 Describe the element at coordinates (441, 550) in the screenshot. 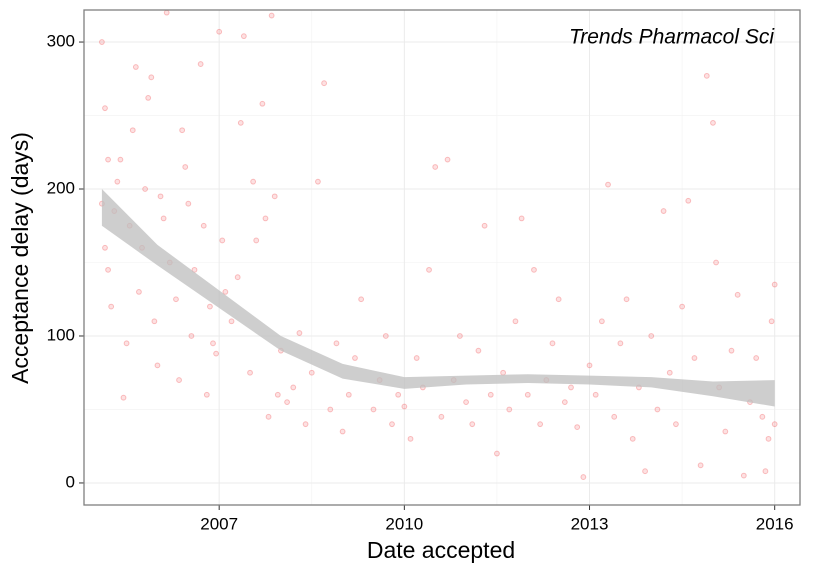

I see `x-axis-label: Date accepted` at that location.